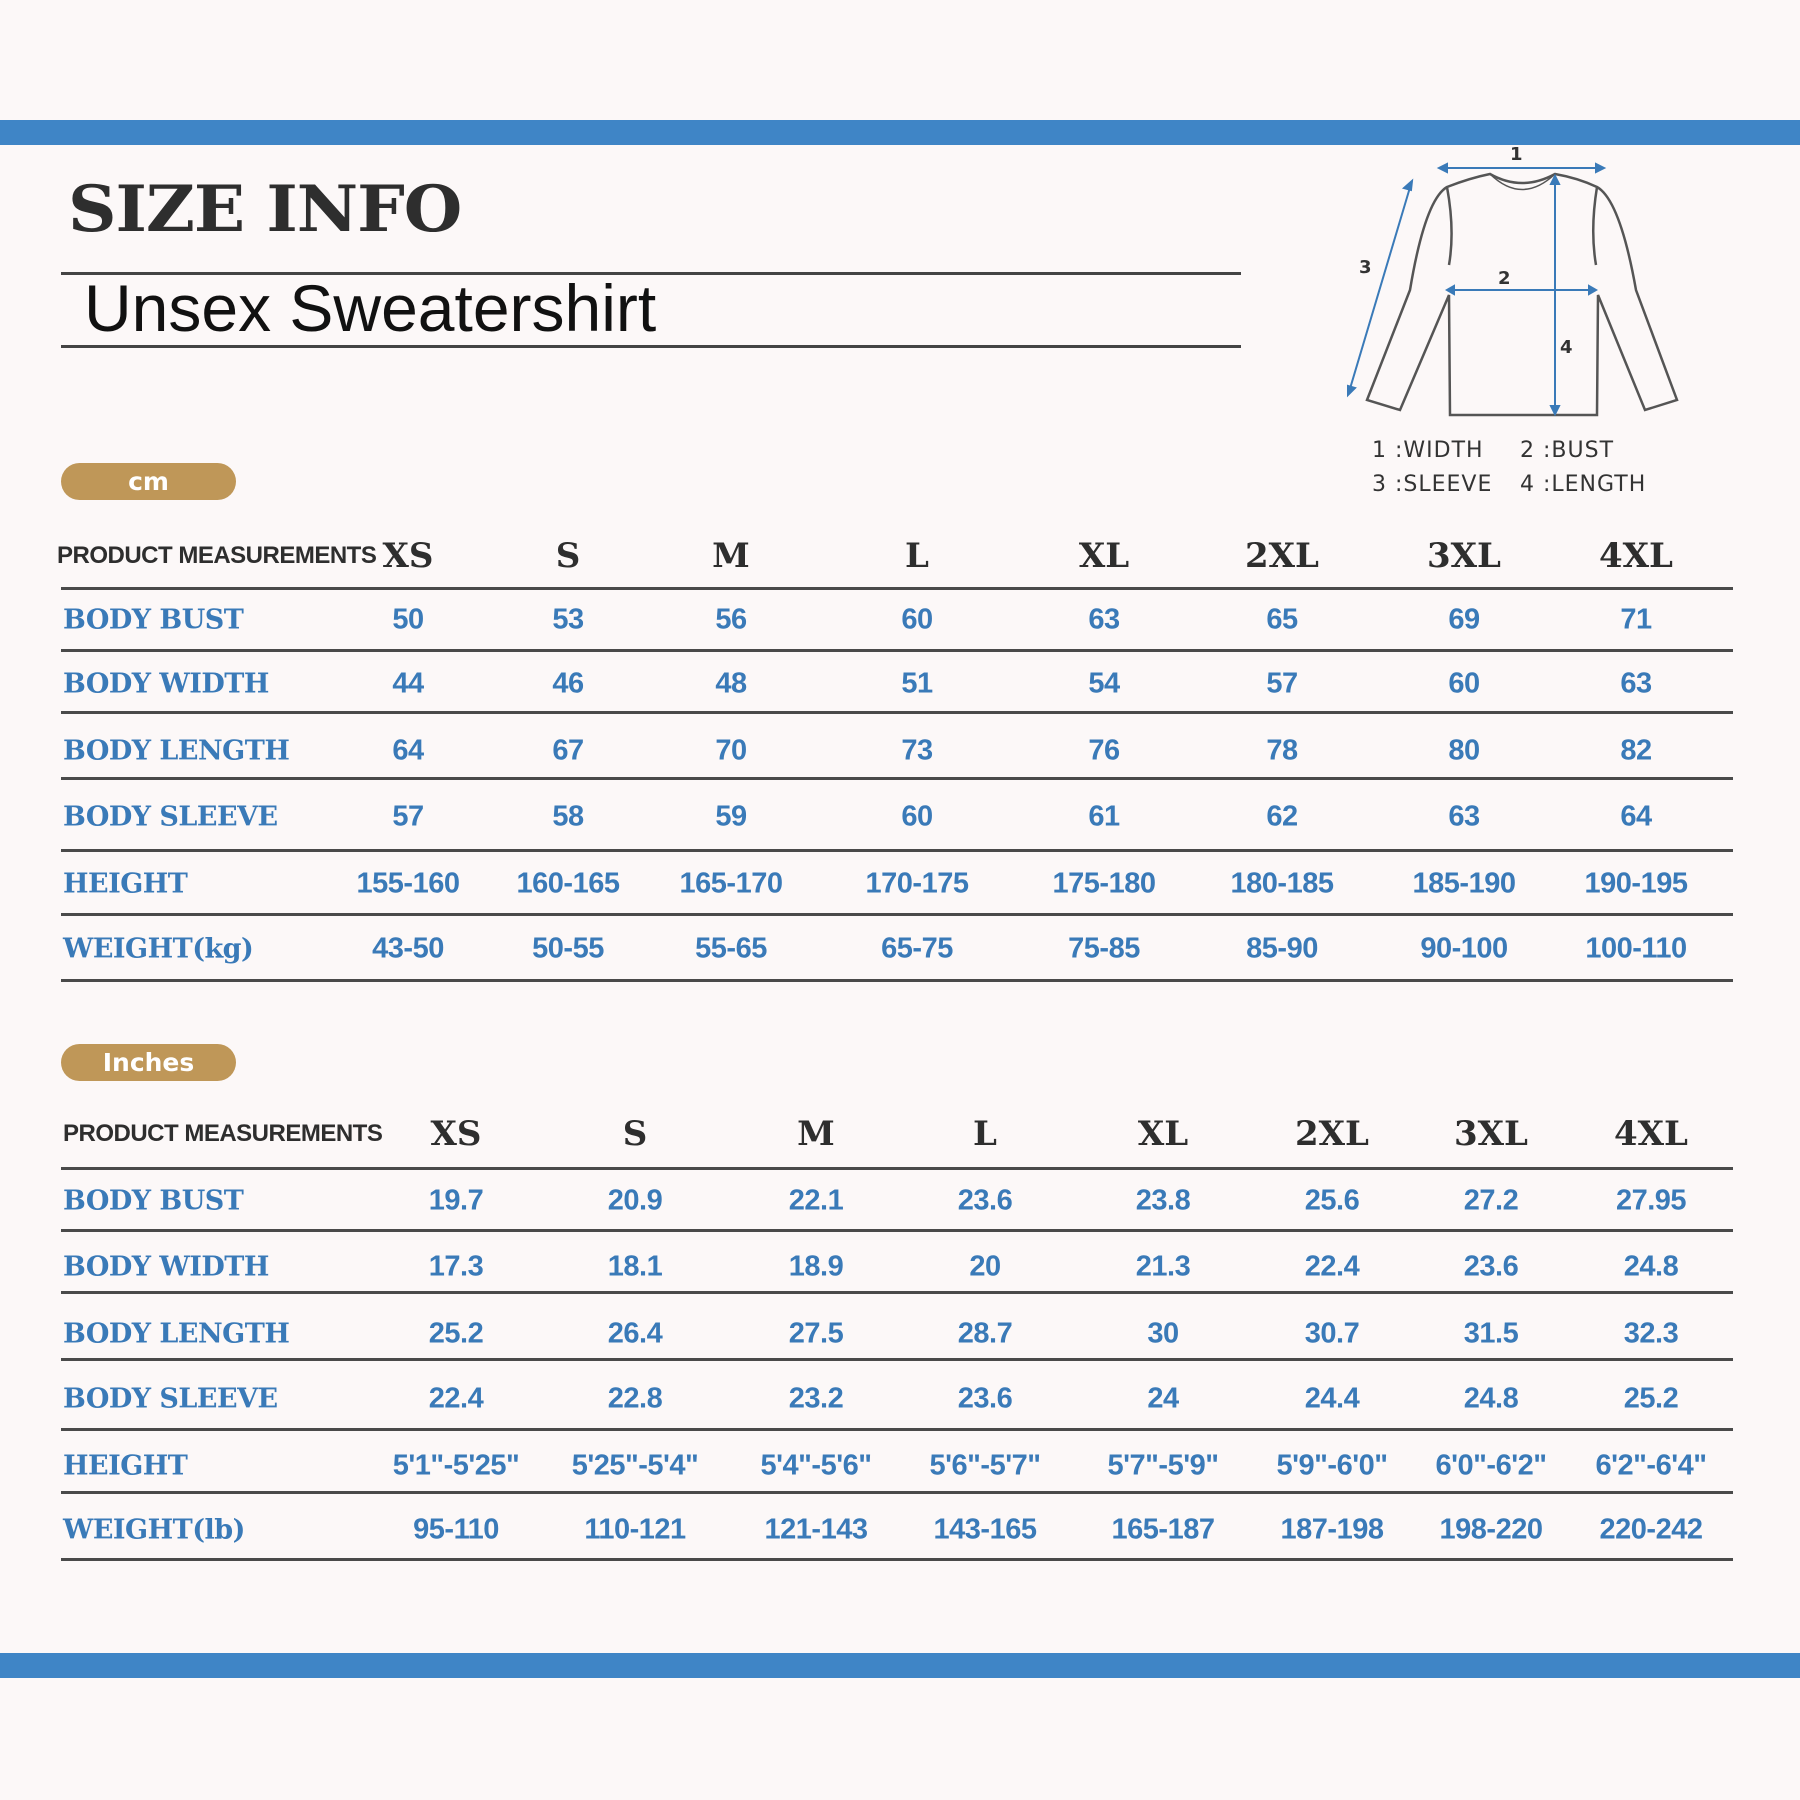 This screenshot has height=1800, width=1800. I want to click on table-cell: 32.3, so click(1651, 1333).